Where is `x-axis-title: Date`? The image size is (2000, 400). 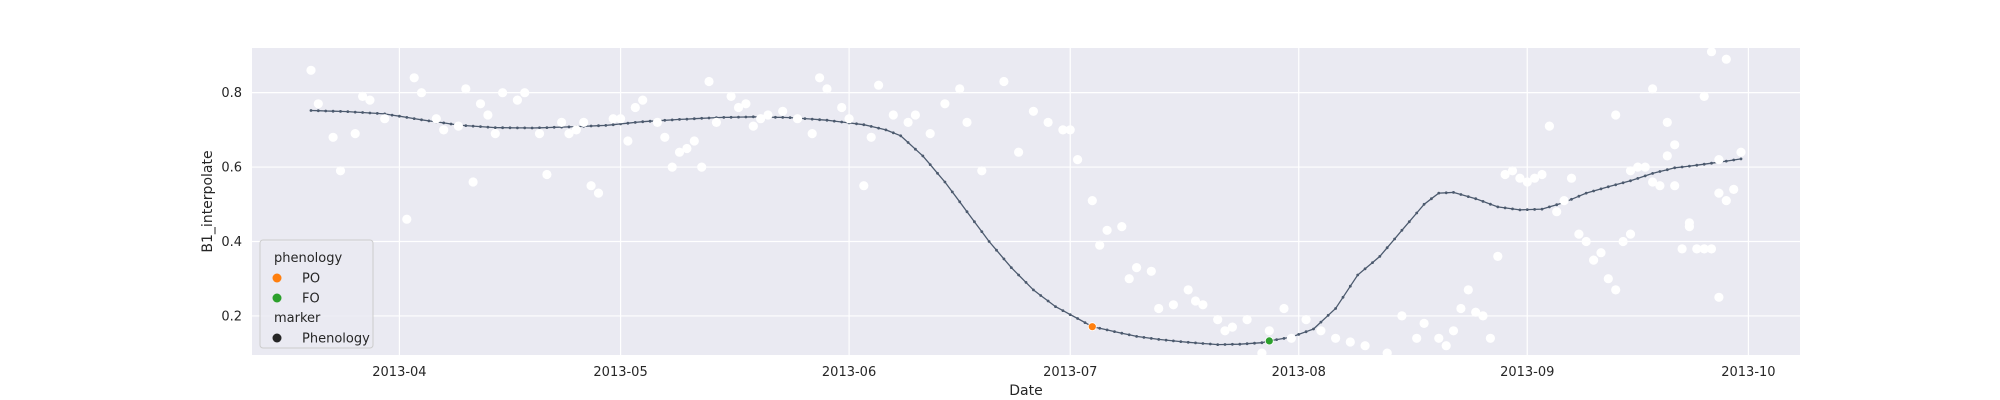
x-axis-title: Date is located at coordinates (1025, 391).